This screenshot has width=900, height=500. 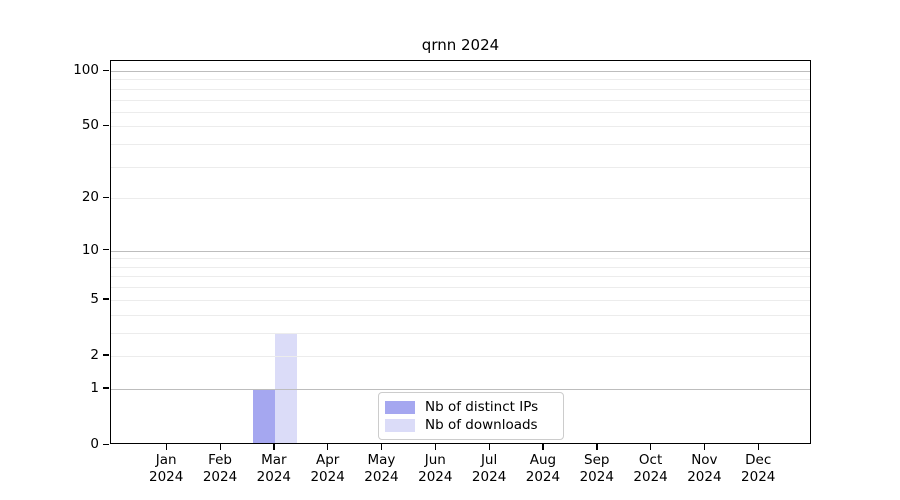 What do you see at coordinates (94, 387) in the screenshot?
I see `y-tick-label-1: 1` at bounding box center [94, 387].